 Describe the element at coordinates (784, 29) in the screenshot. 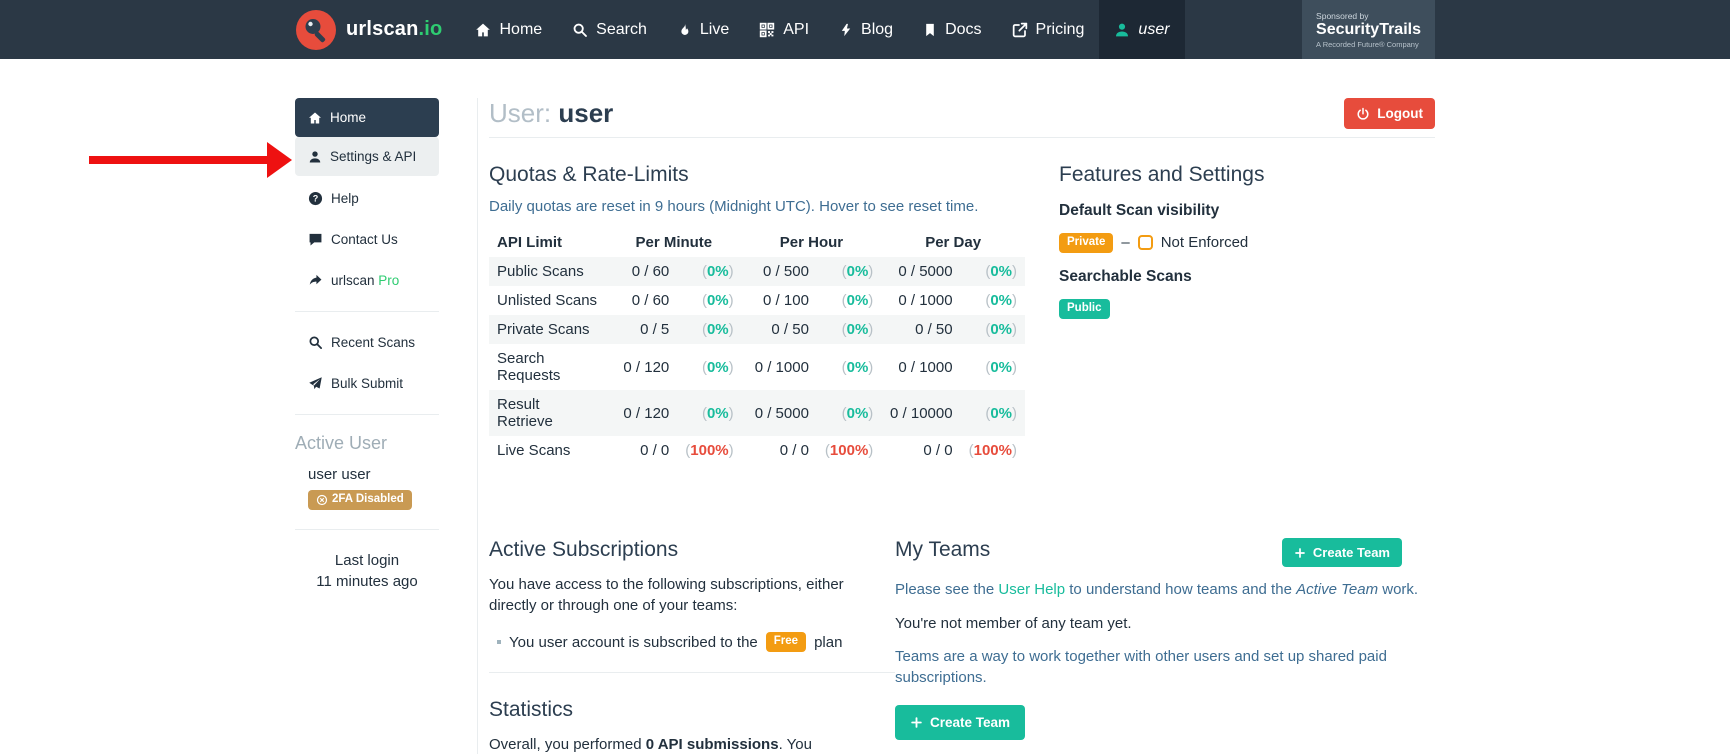

I see `nav-item-api: API` at that location.